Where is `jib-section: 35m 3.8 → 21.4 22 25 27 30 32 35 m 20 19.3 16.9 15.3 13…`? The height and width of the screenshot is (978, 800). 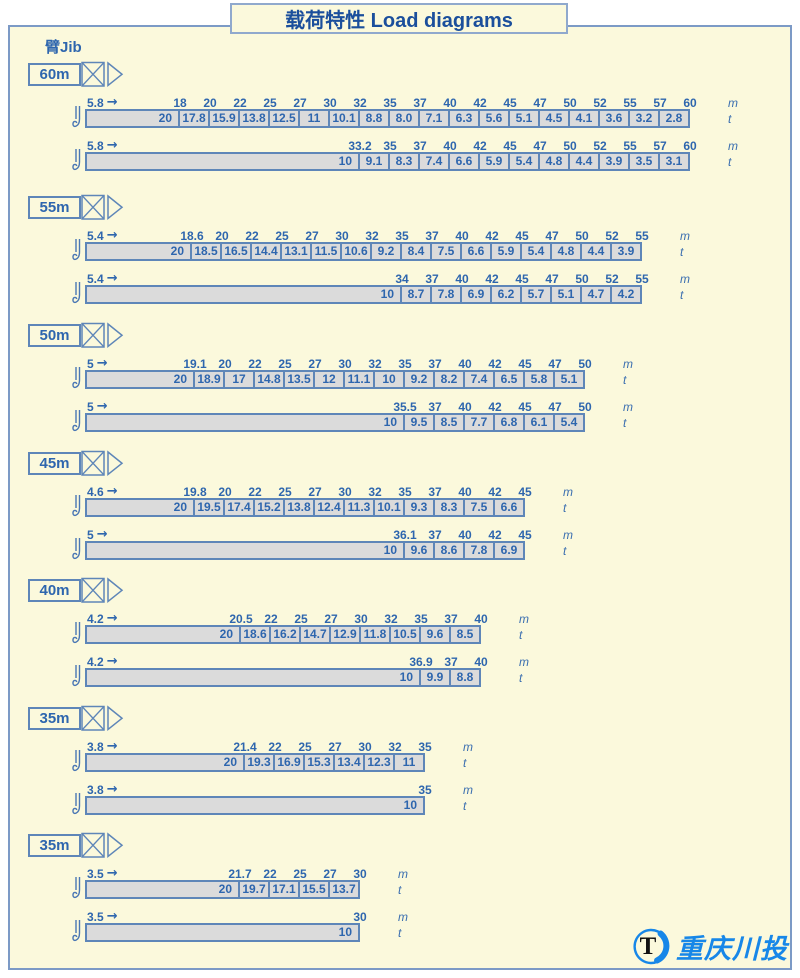
jib-section: 35m 3.8 → 21.4 22 25 27 30 32 35 m 20 19.3 16.9 15.3 13… is located at coordinates (400, 765).